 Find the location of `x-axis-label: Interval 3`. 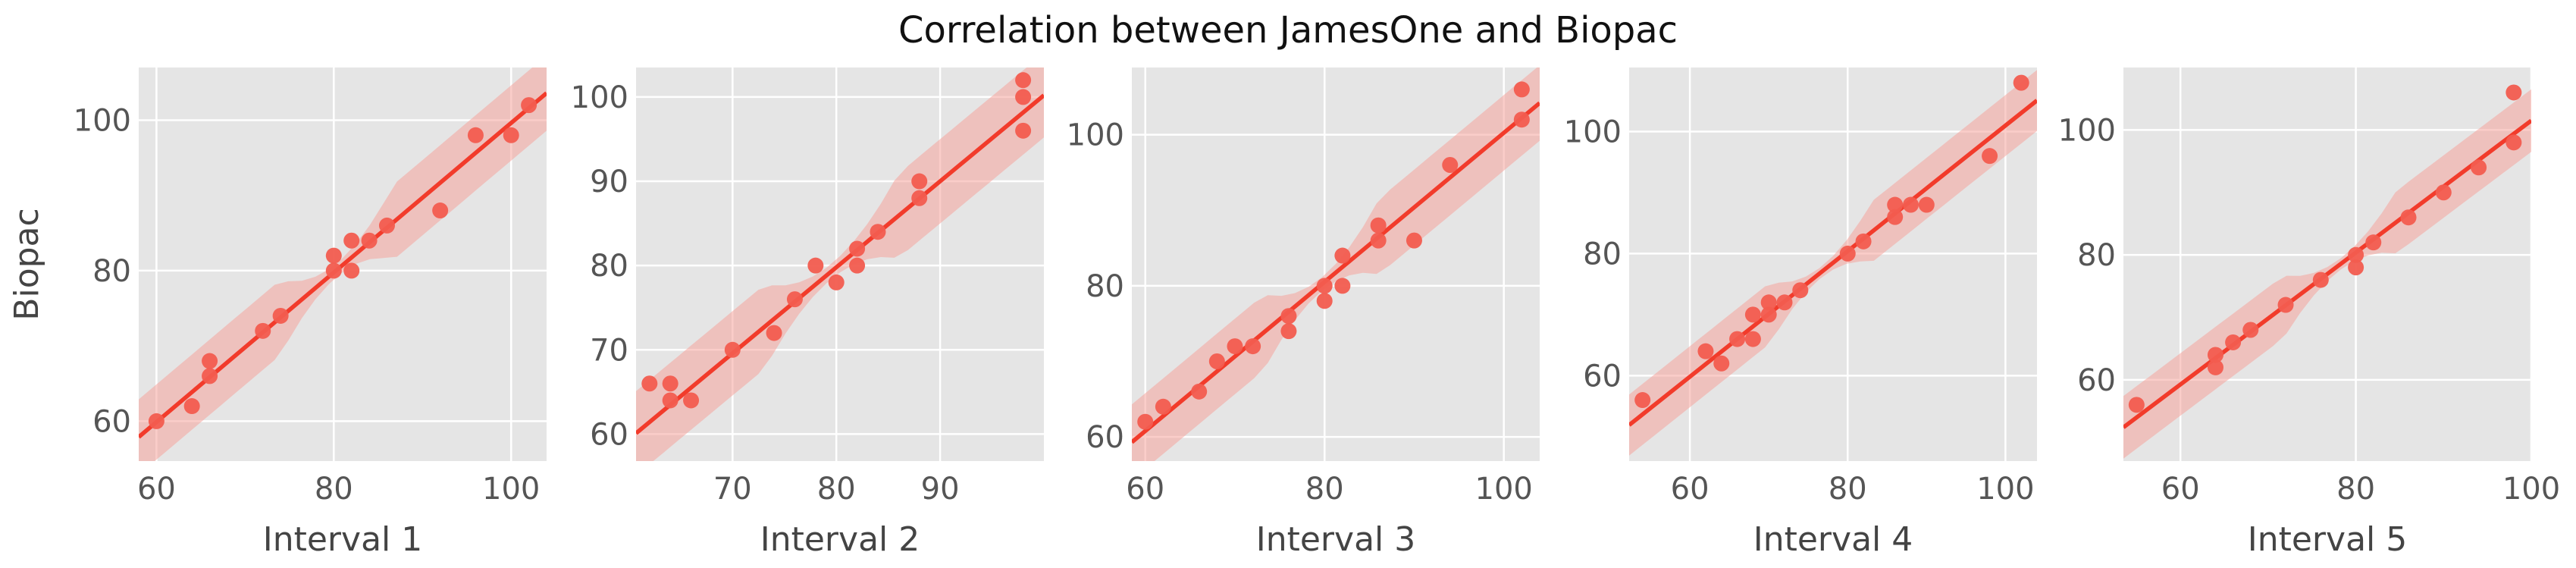

x-axis-label: Interval 3 is located at coordinates (1336, 539).